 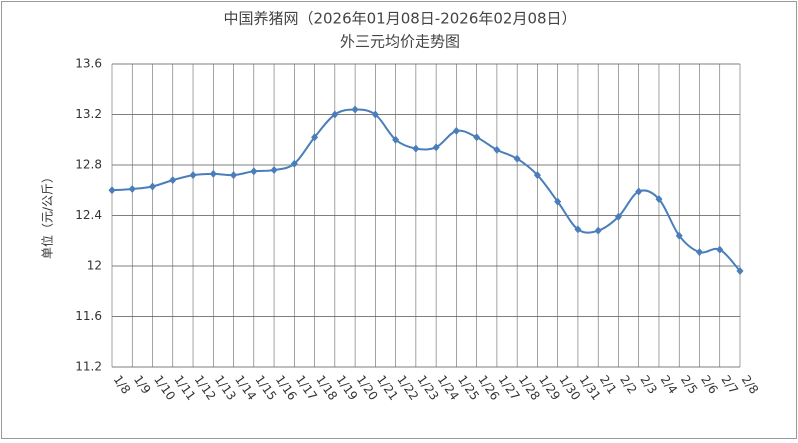 What do you see at coordinates (88, 64) in the screenshot?
I see `y-tick-label: 13.6` at bounding box center [88, 64].